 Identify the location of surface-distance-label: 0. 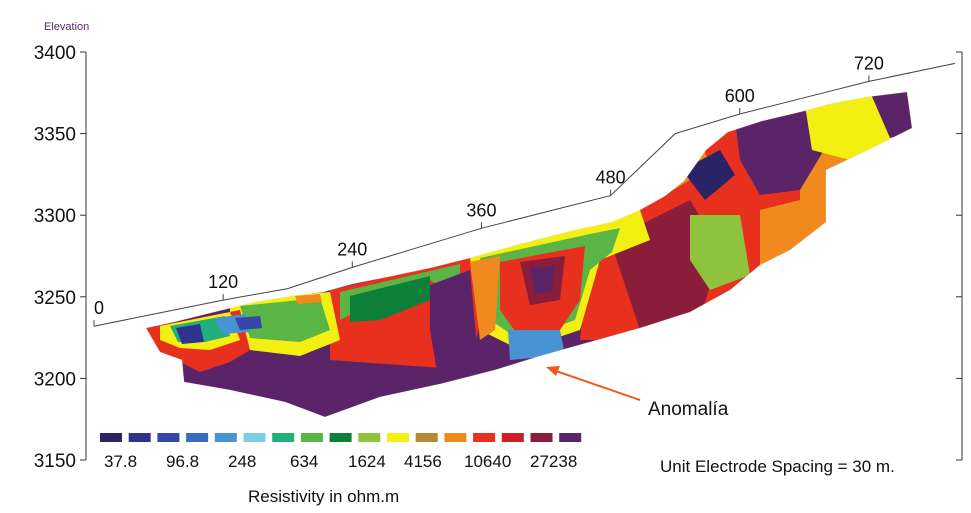
(99, 308).